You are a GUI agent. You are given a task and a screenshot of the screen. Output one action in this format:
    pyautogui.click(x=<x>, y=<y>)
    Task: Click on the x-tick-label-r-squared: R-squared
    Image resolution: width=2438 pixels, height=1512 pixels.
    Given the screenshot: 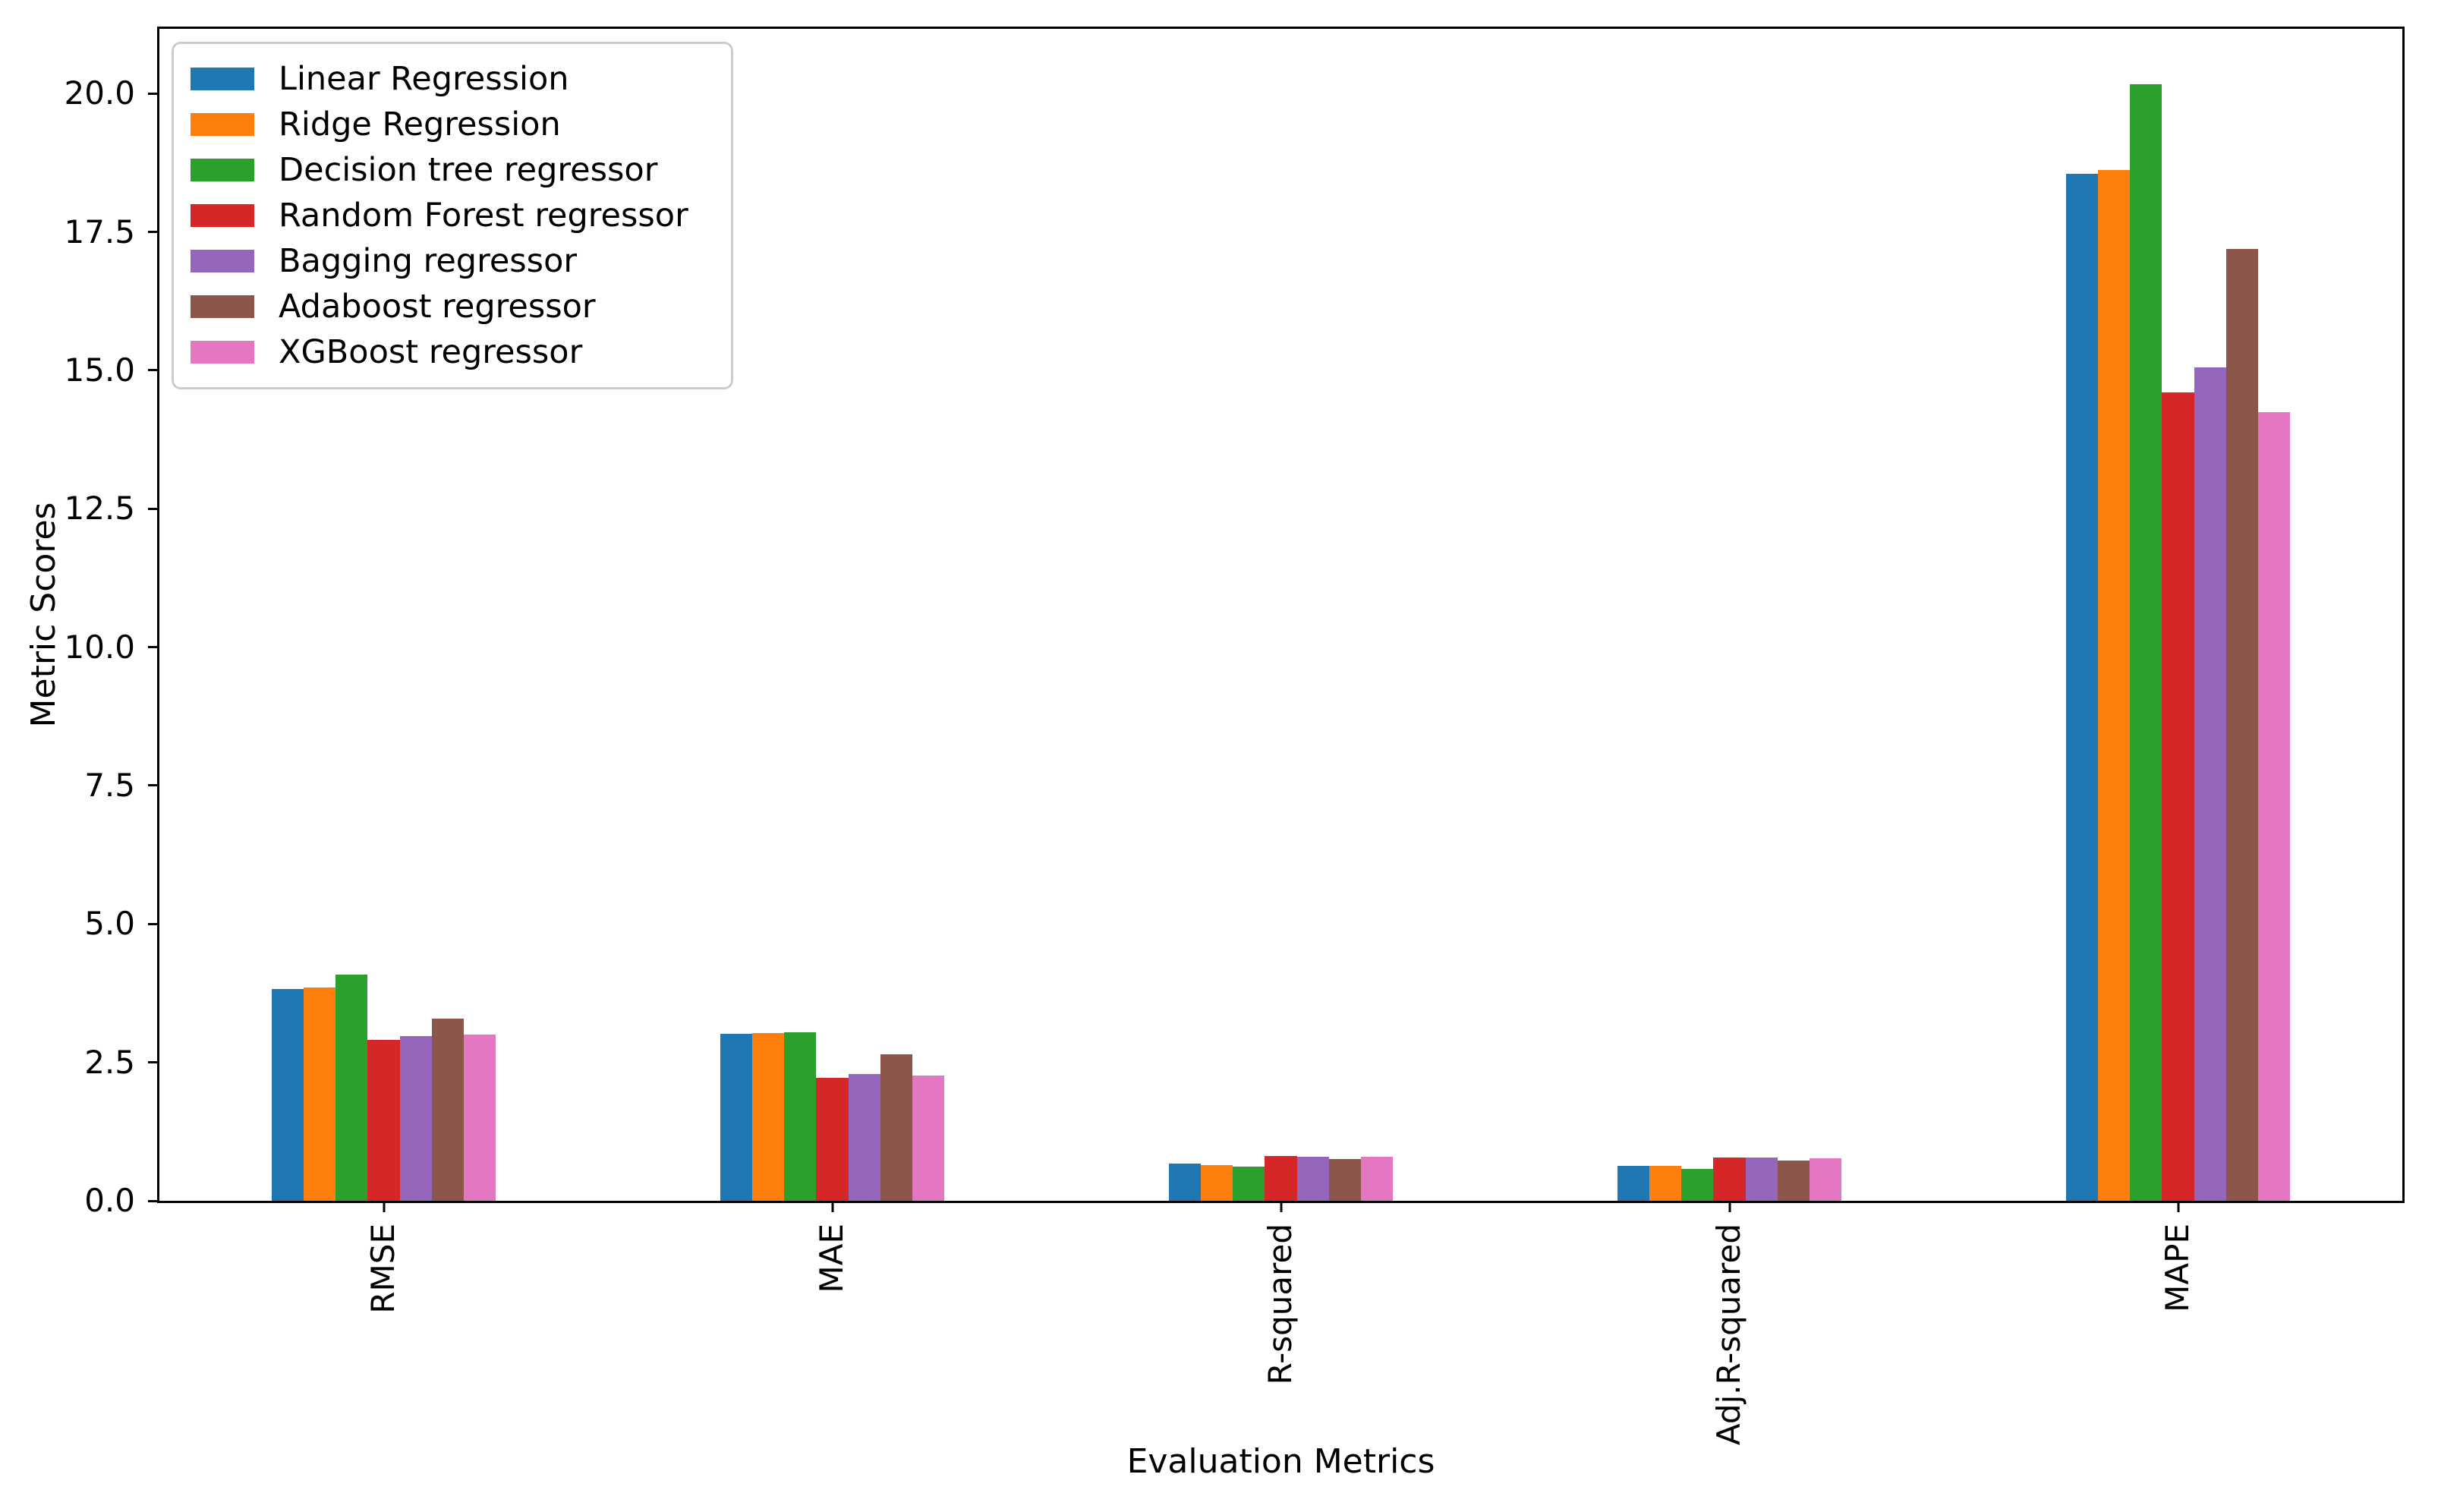 What is the action you would take?
    pyautogui.click(x=1280, y=1304)
    